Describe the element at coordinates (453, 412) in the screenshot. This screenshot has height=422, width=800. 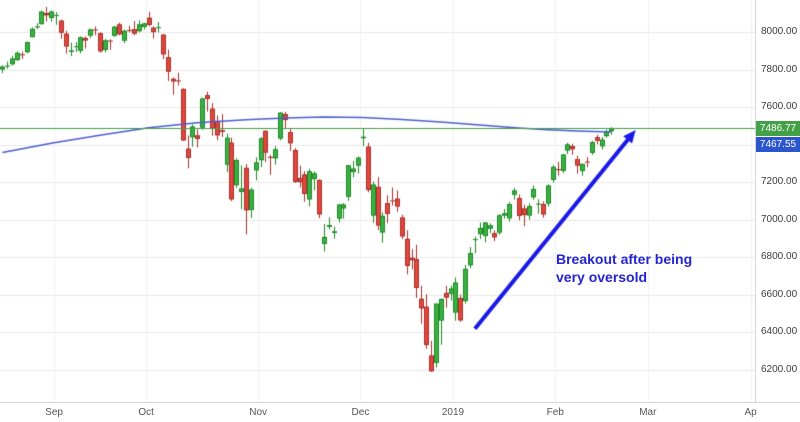
I see `time-tick-label: 2019` at that location.